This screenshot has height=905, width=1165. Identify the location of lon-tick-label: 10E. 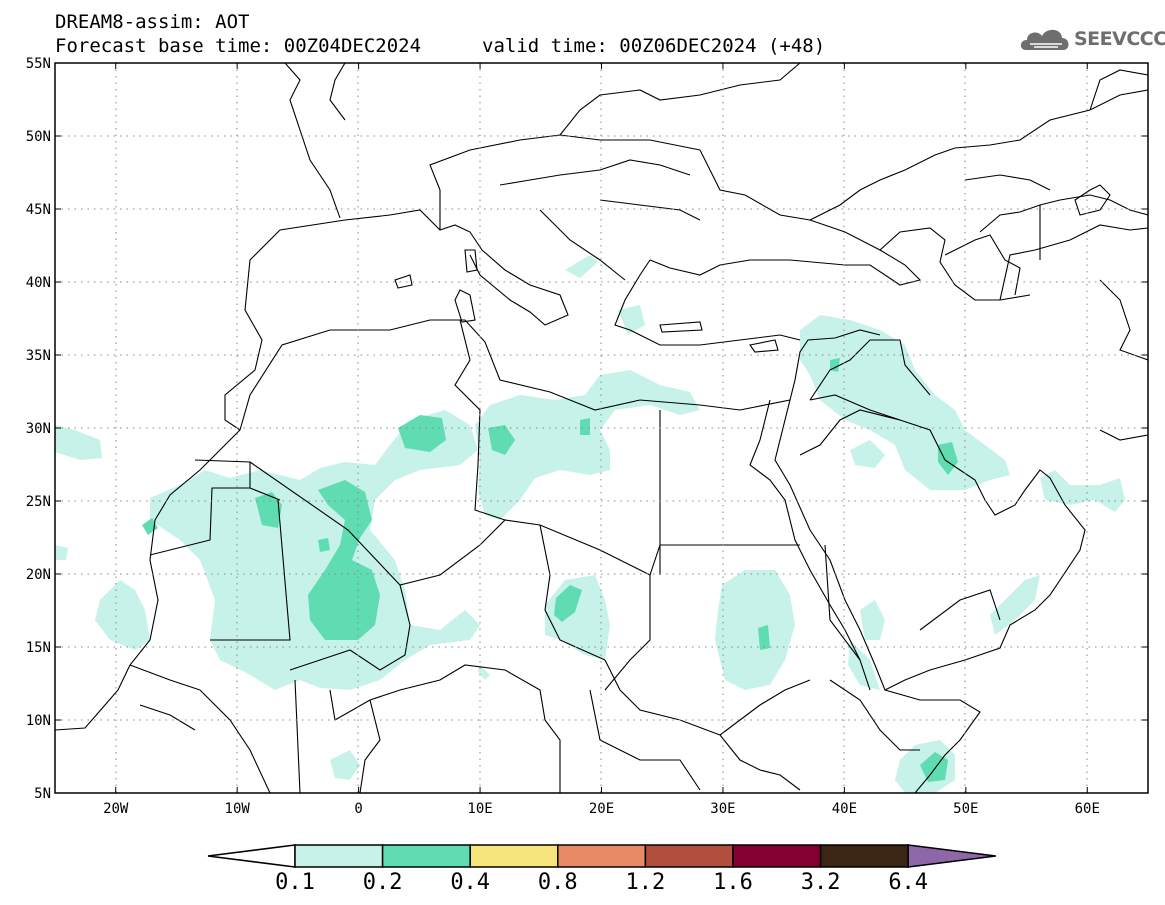
(479, 809).